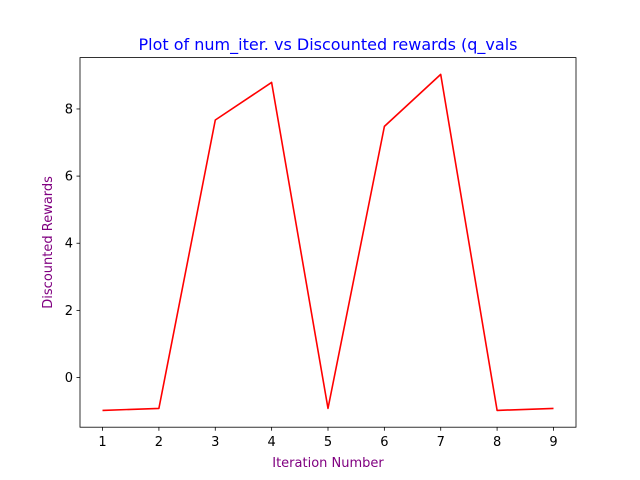 Image resolution: width=640 pixels, height=480 pixels. What do you see at coordinates (69, 109) in the screenshot?
I see `y-tick-label: 8` at bounding box center [69, 109].